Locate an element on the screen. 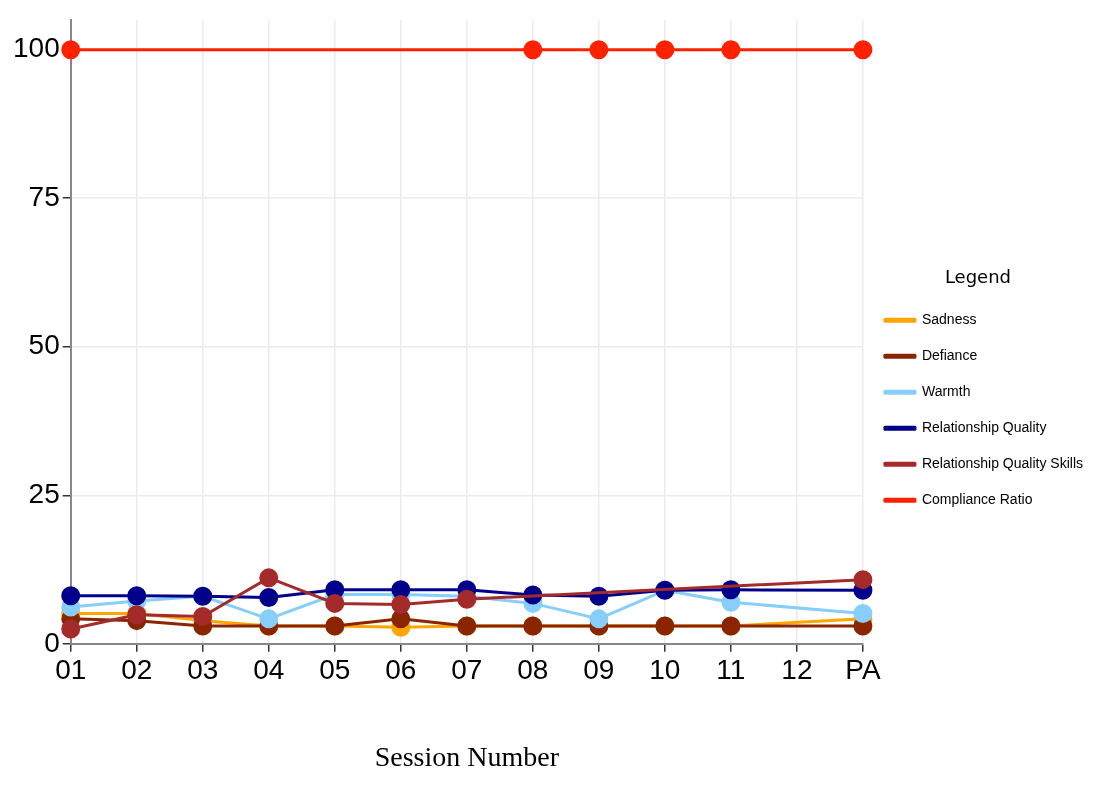 The width and height of the screenshot is (1103, 789). x-tick-label: 12 is located at coordinates (797, 670).